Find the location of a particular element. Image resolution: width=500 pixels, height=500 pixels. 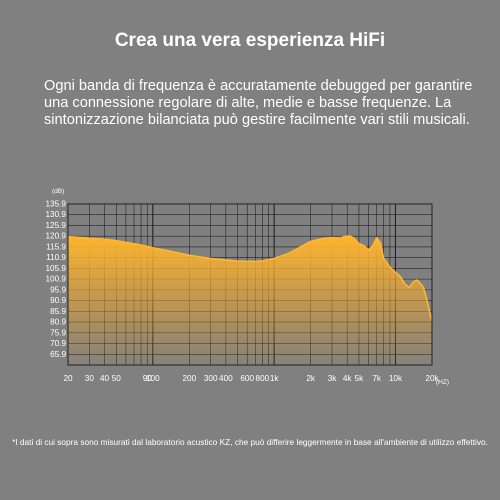

x-tick-label: 800 is located at coordinates (263, 378).